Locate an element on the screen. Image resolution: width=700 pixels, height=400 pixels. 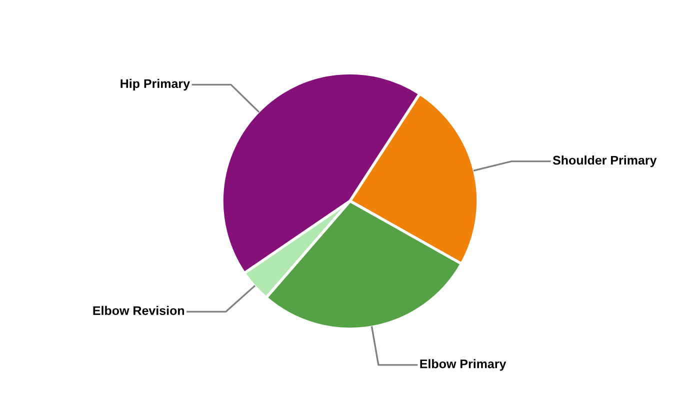
slice-label: Hip Primary is located at coordinates (155, 84).